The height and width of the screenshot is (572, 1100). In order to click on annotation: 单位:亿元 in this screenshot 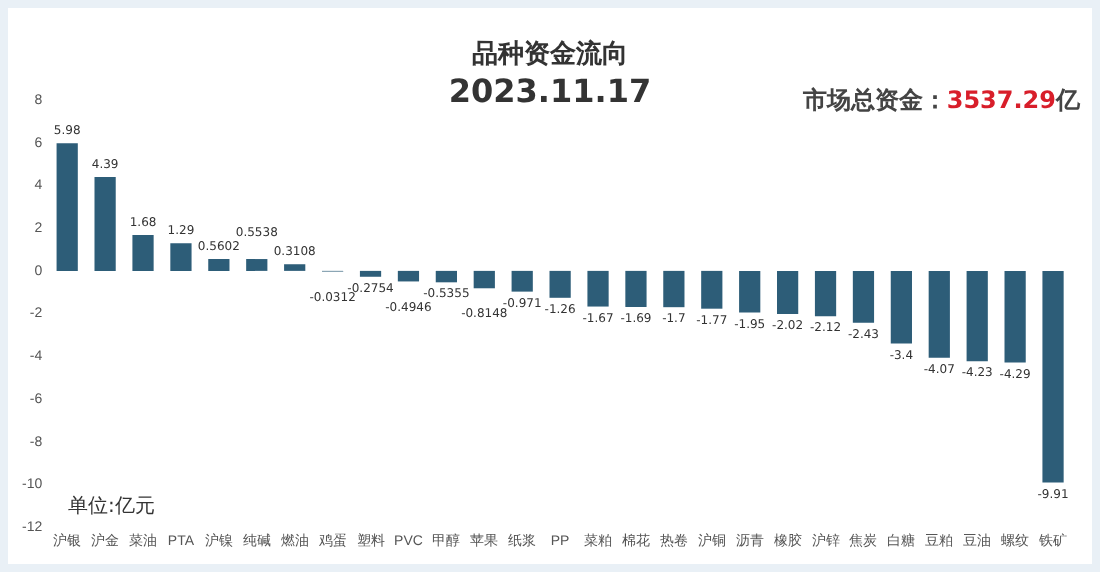, I will do `click(111, 506)`.